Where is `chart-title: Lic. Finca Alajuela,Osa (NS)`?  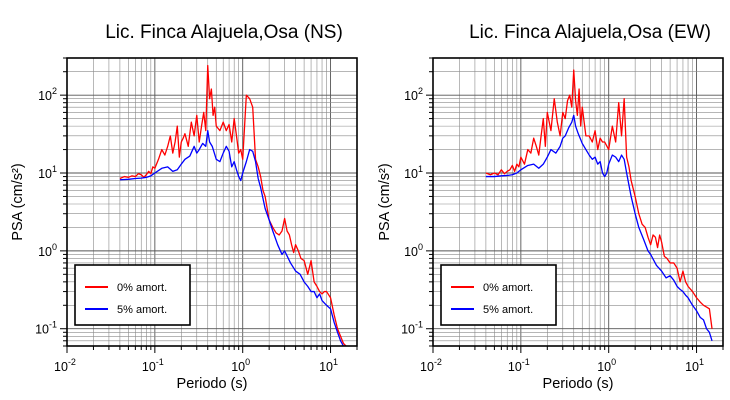
chart-title: Lic. Finca Alajuela,Osa (NS) is located at coordinates (224, 32).